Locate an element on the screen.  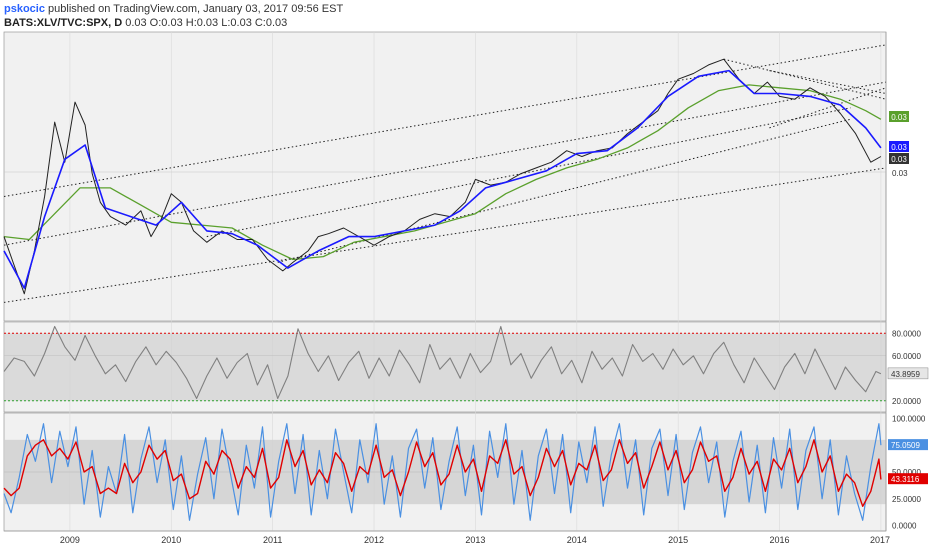
rsi-value-box is located at coordinates (908, 373).